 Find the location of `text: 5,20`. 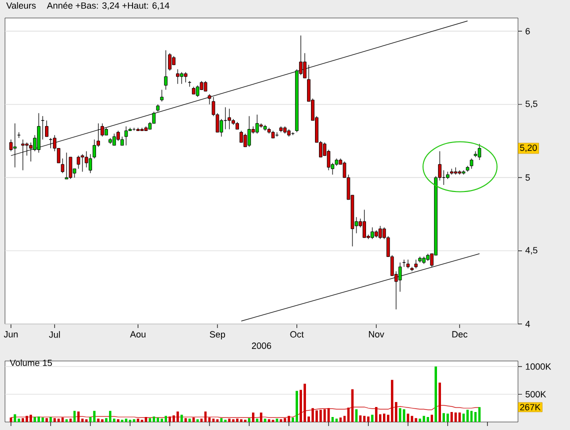

text: 5,20 is located at coordinates (528, 148).